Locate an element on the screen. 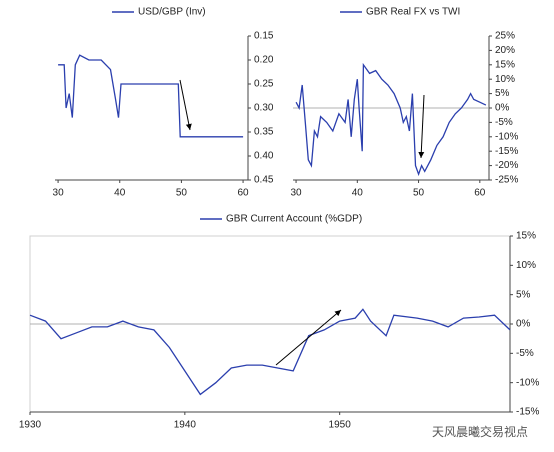 Image resolution: width=554 pixels, height=452 pixels. y-tick-label: -20% is located at coordinates (506, 165).